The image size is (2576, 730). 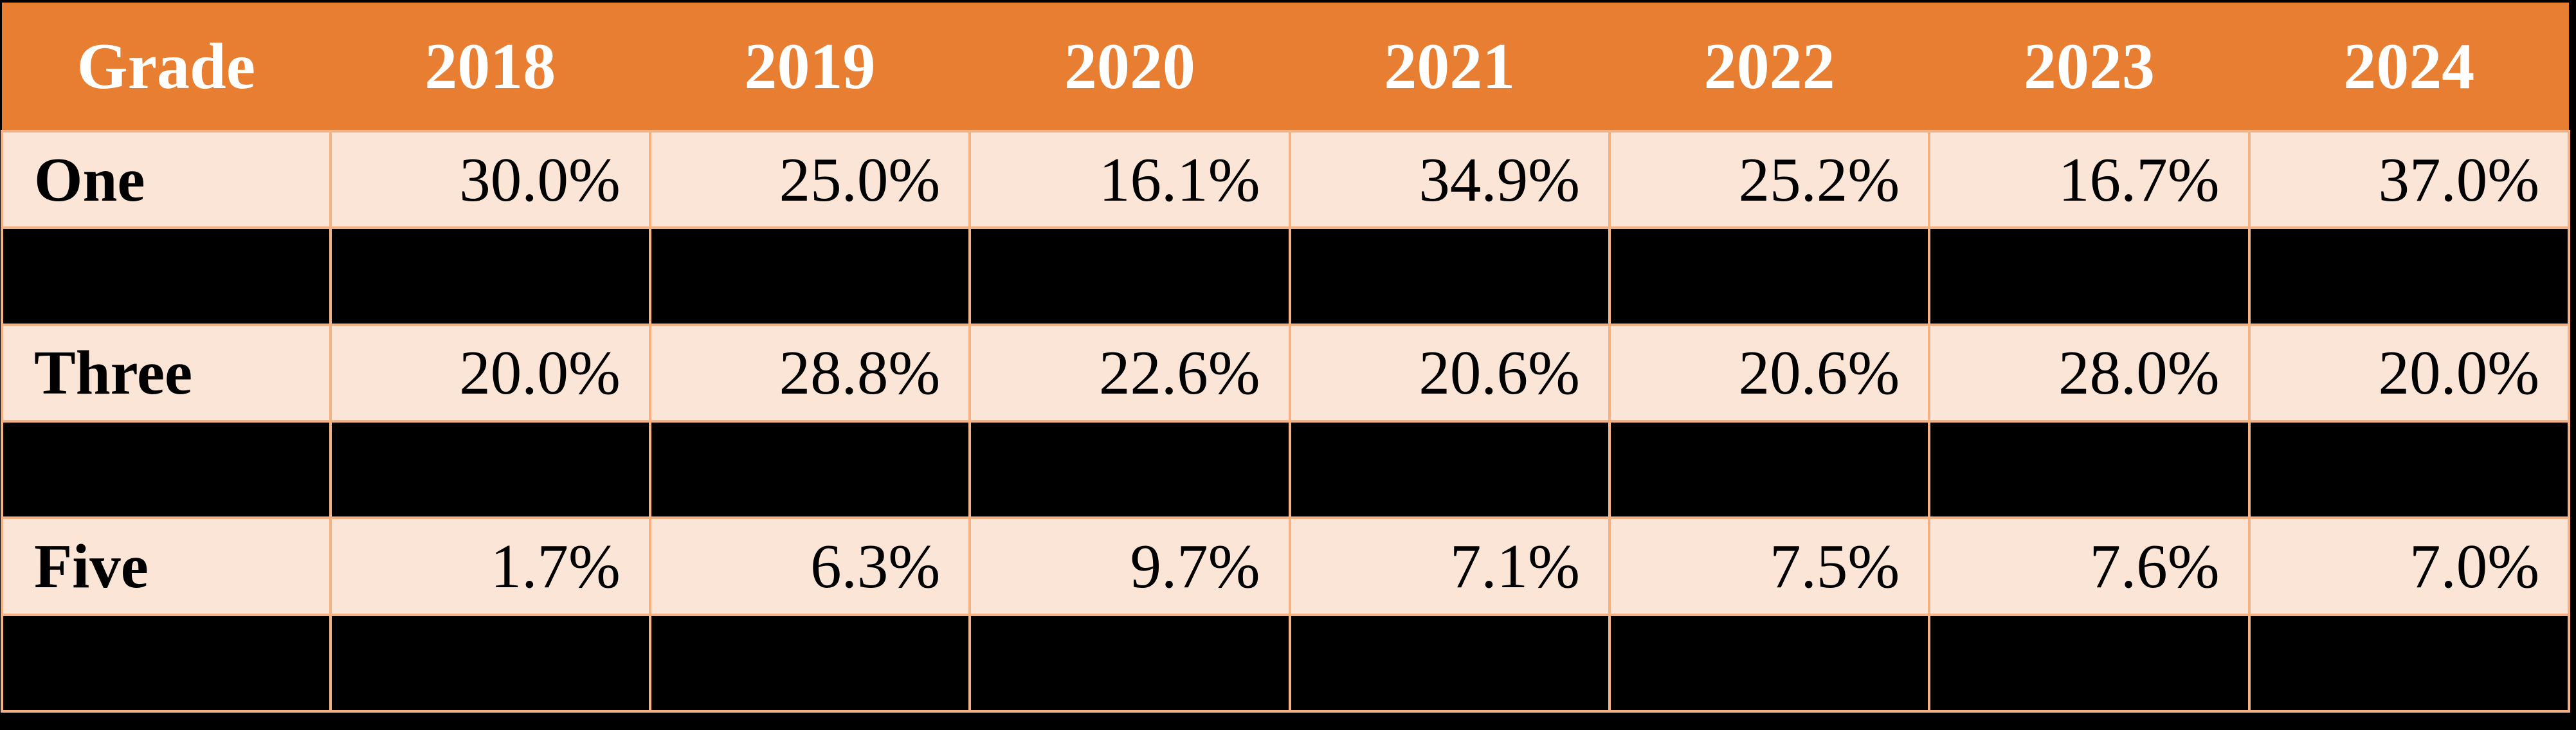 What do you see at coordinates (2409, 373) in the screenshot?
I see `value-three-2024: 20.0%` at bounding box center [2409, 373].